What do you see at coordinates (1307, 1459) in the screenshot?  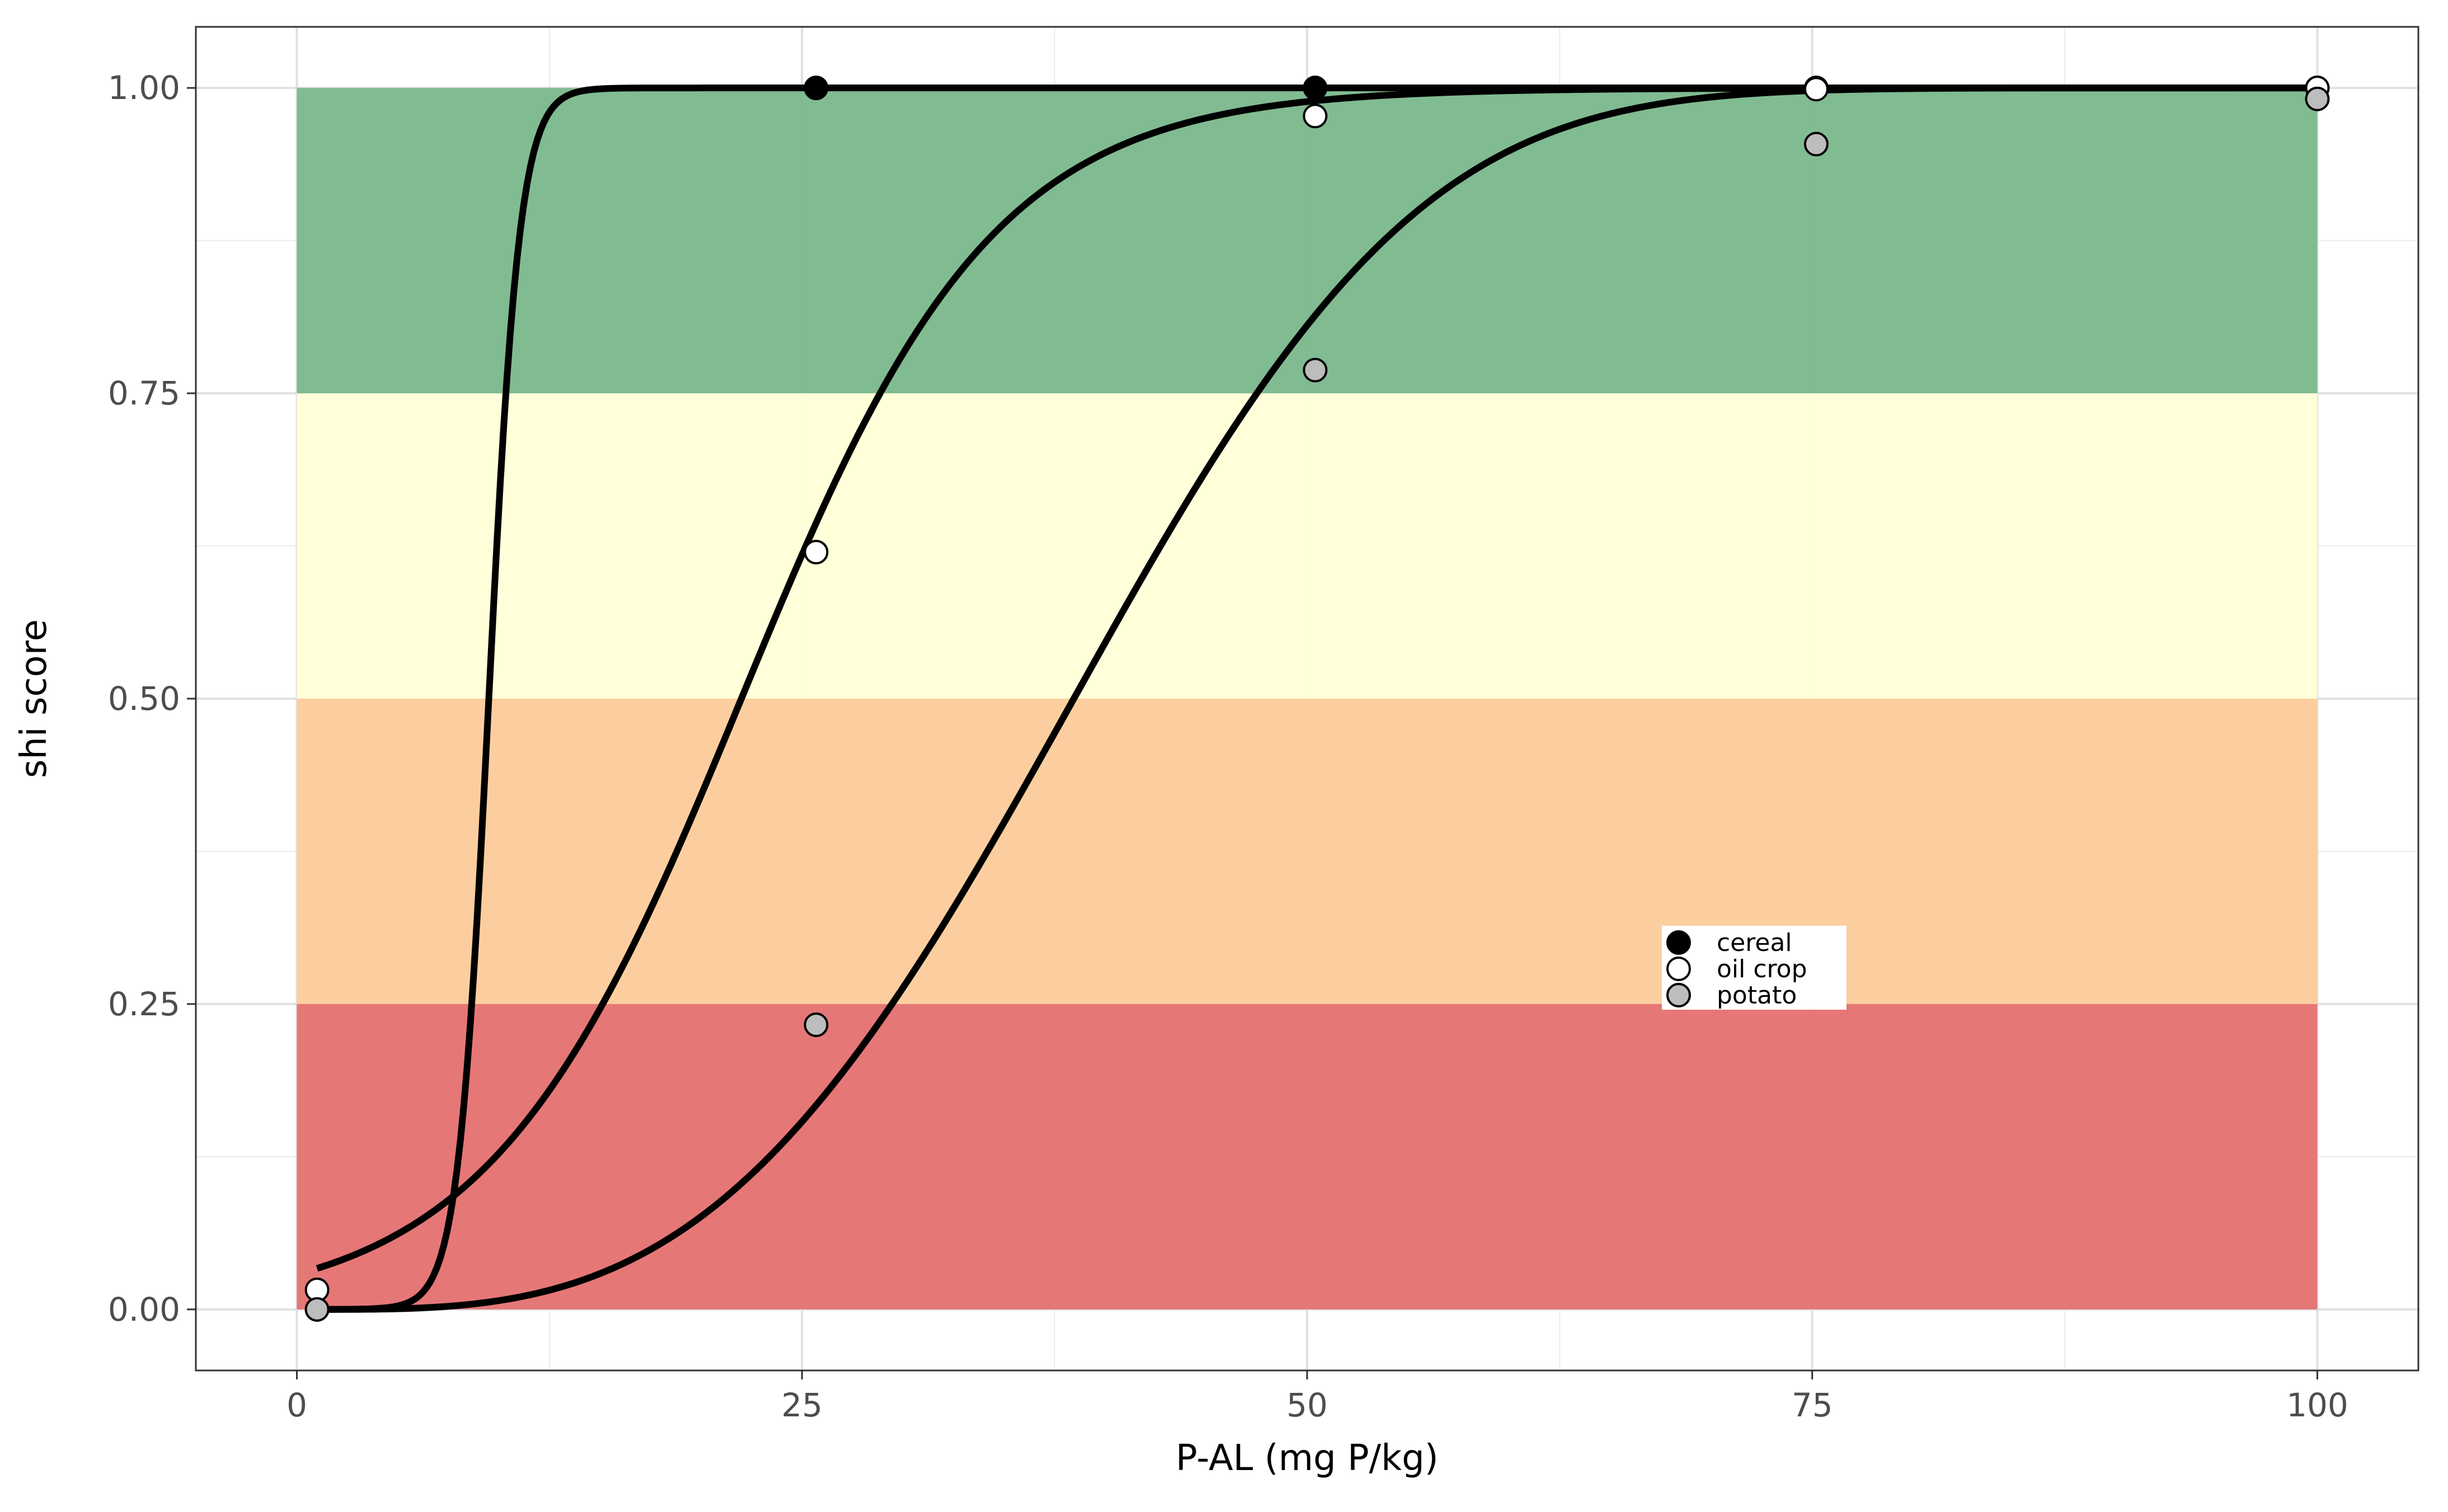 I see `x-axis-title: P-AL (mg P/kg)` at bounding box center [1307, 1459].